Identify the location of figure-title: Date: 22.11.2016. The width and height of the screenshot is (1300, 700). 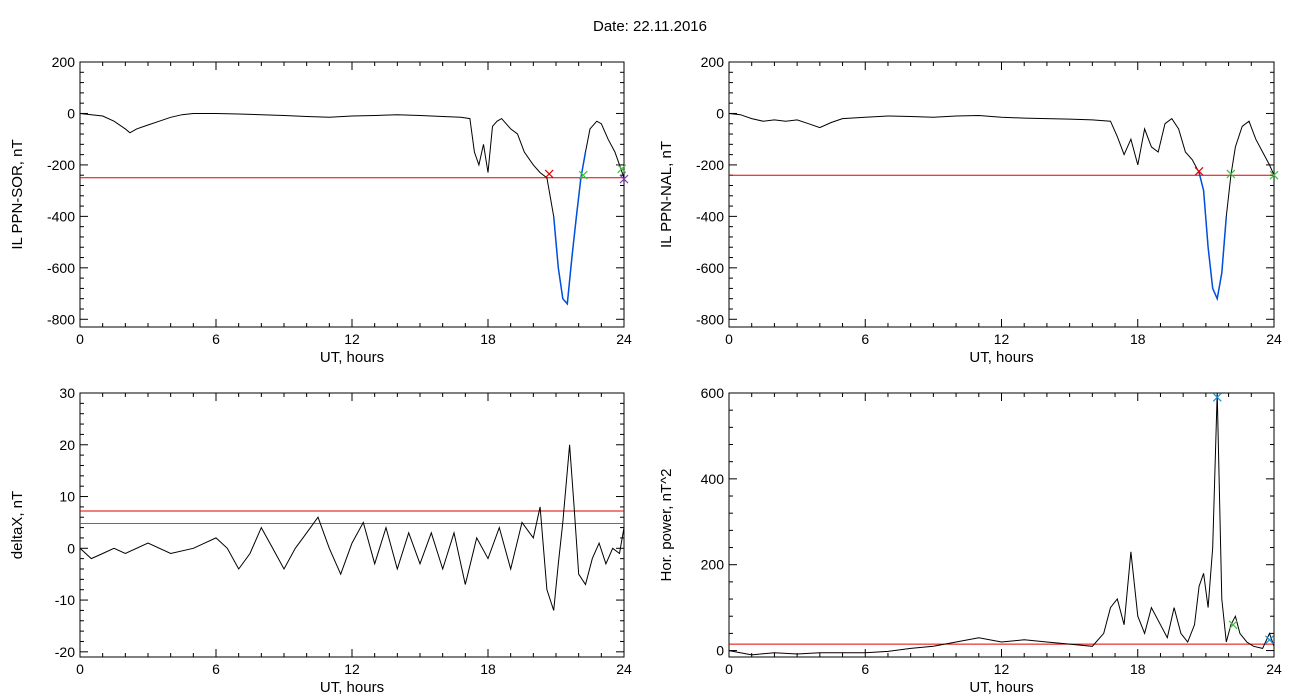
(650, 26).